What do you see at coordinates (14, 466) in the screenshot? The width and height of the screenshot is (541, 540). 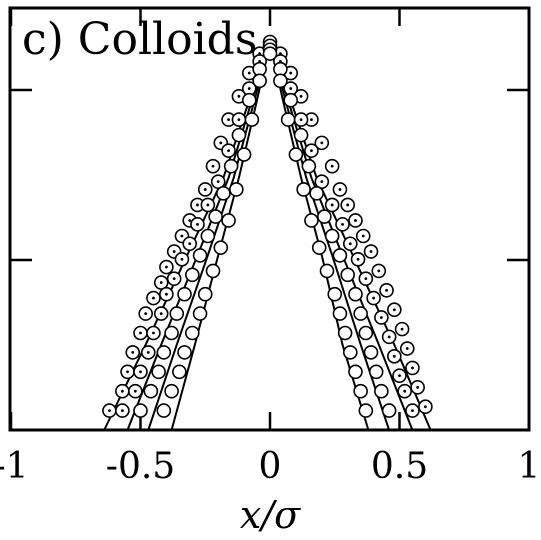 I see `x-tick-label: -1` at bounding box center [14, 466].